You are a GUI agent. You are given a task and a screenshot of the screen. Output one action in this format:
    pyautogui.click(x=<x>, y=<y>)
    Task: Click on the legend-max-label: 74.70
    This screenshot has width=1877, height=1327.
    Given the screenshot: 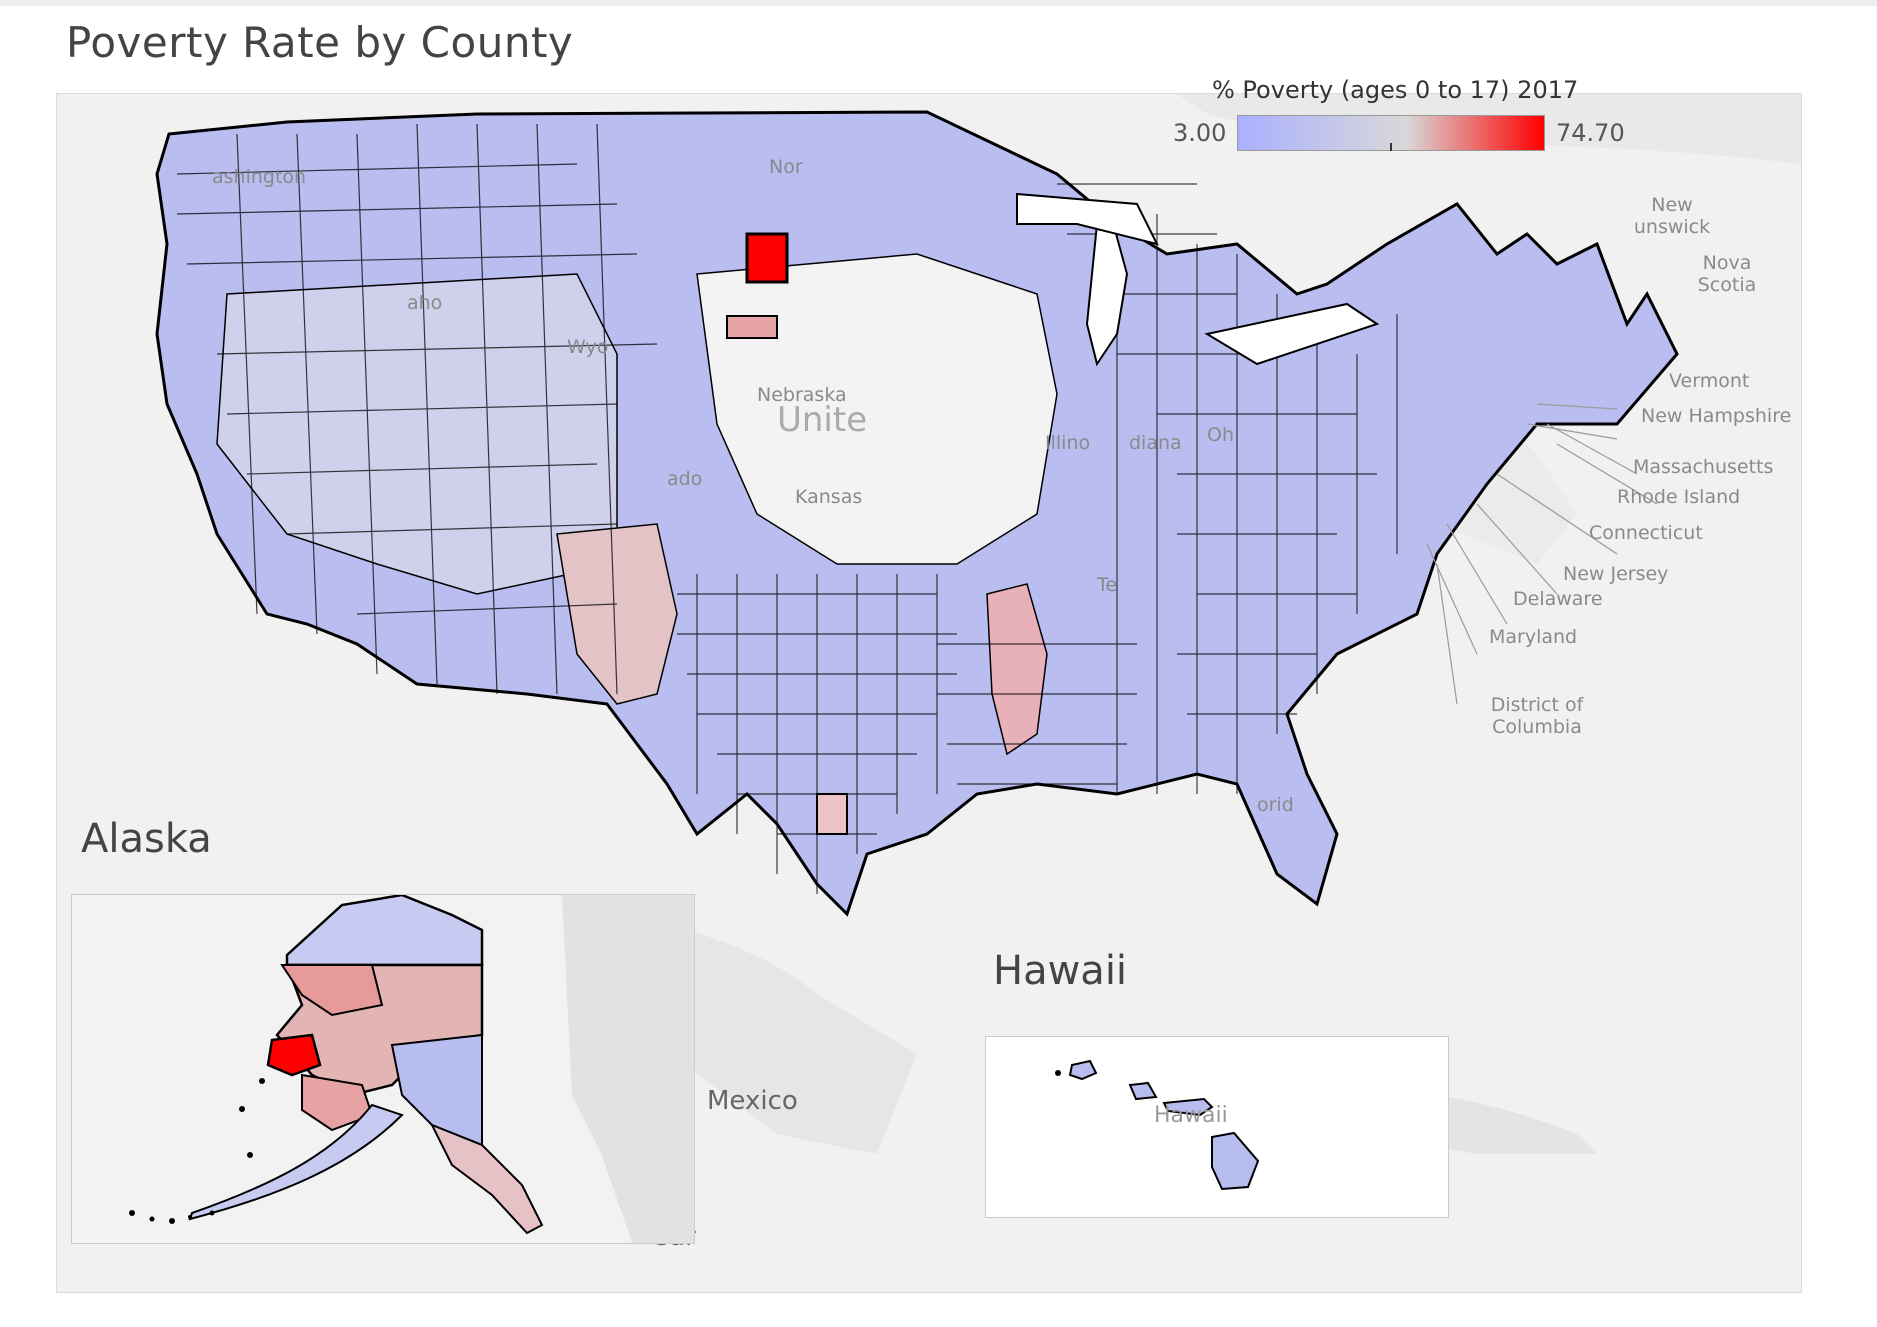 What is the action you would take?
    pyautogui.click(x=1590, y=133)
    